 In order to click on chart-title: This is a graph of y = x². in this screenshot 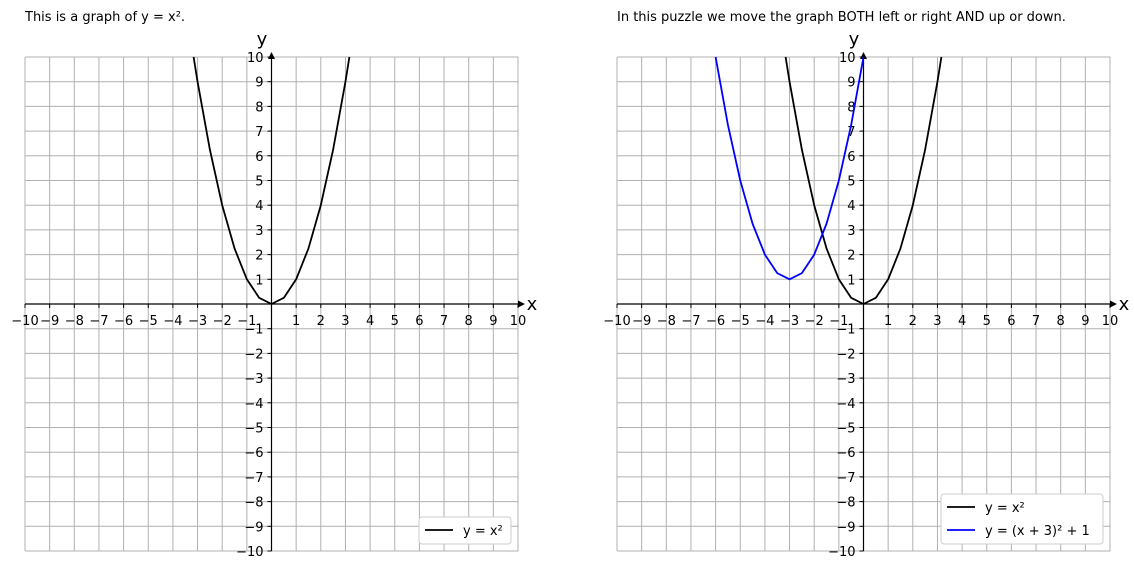, I will do `click(104, 17)`.